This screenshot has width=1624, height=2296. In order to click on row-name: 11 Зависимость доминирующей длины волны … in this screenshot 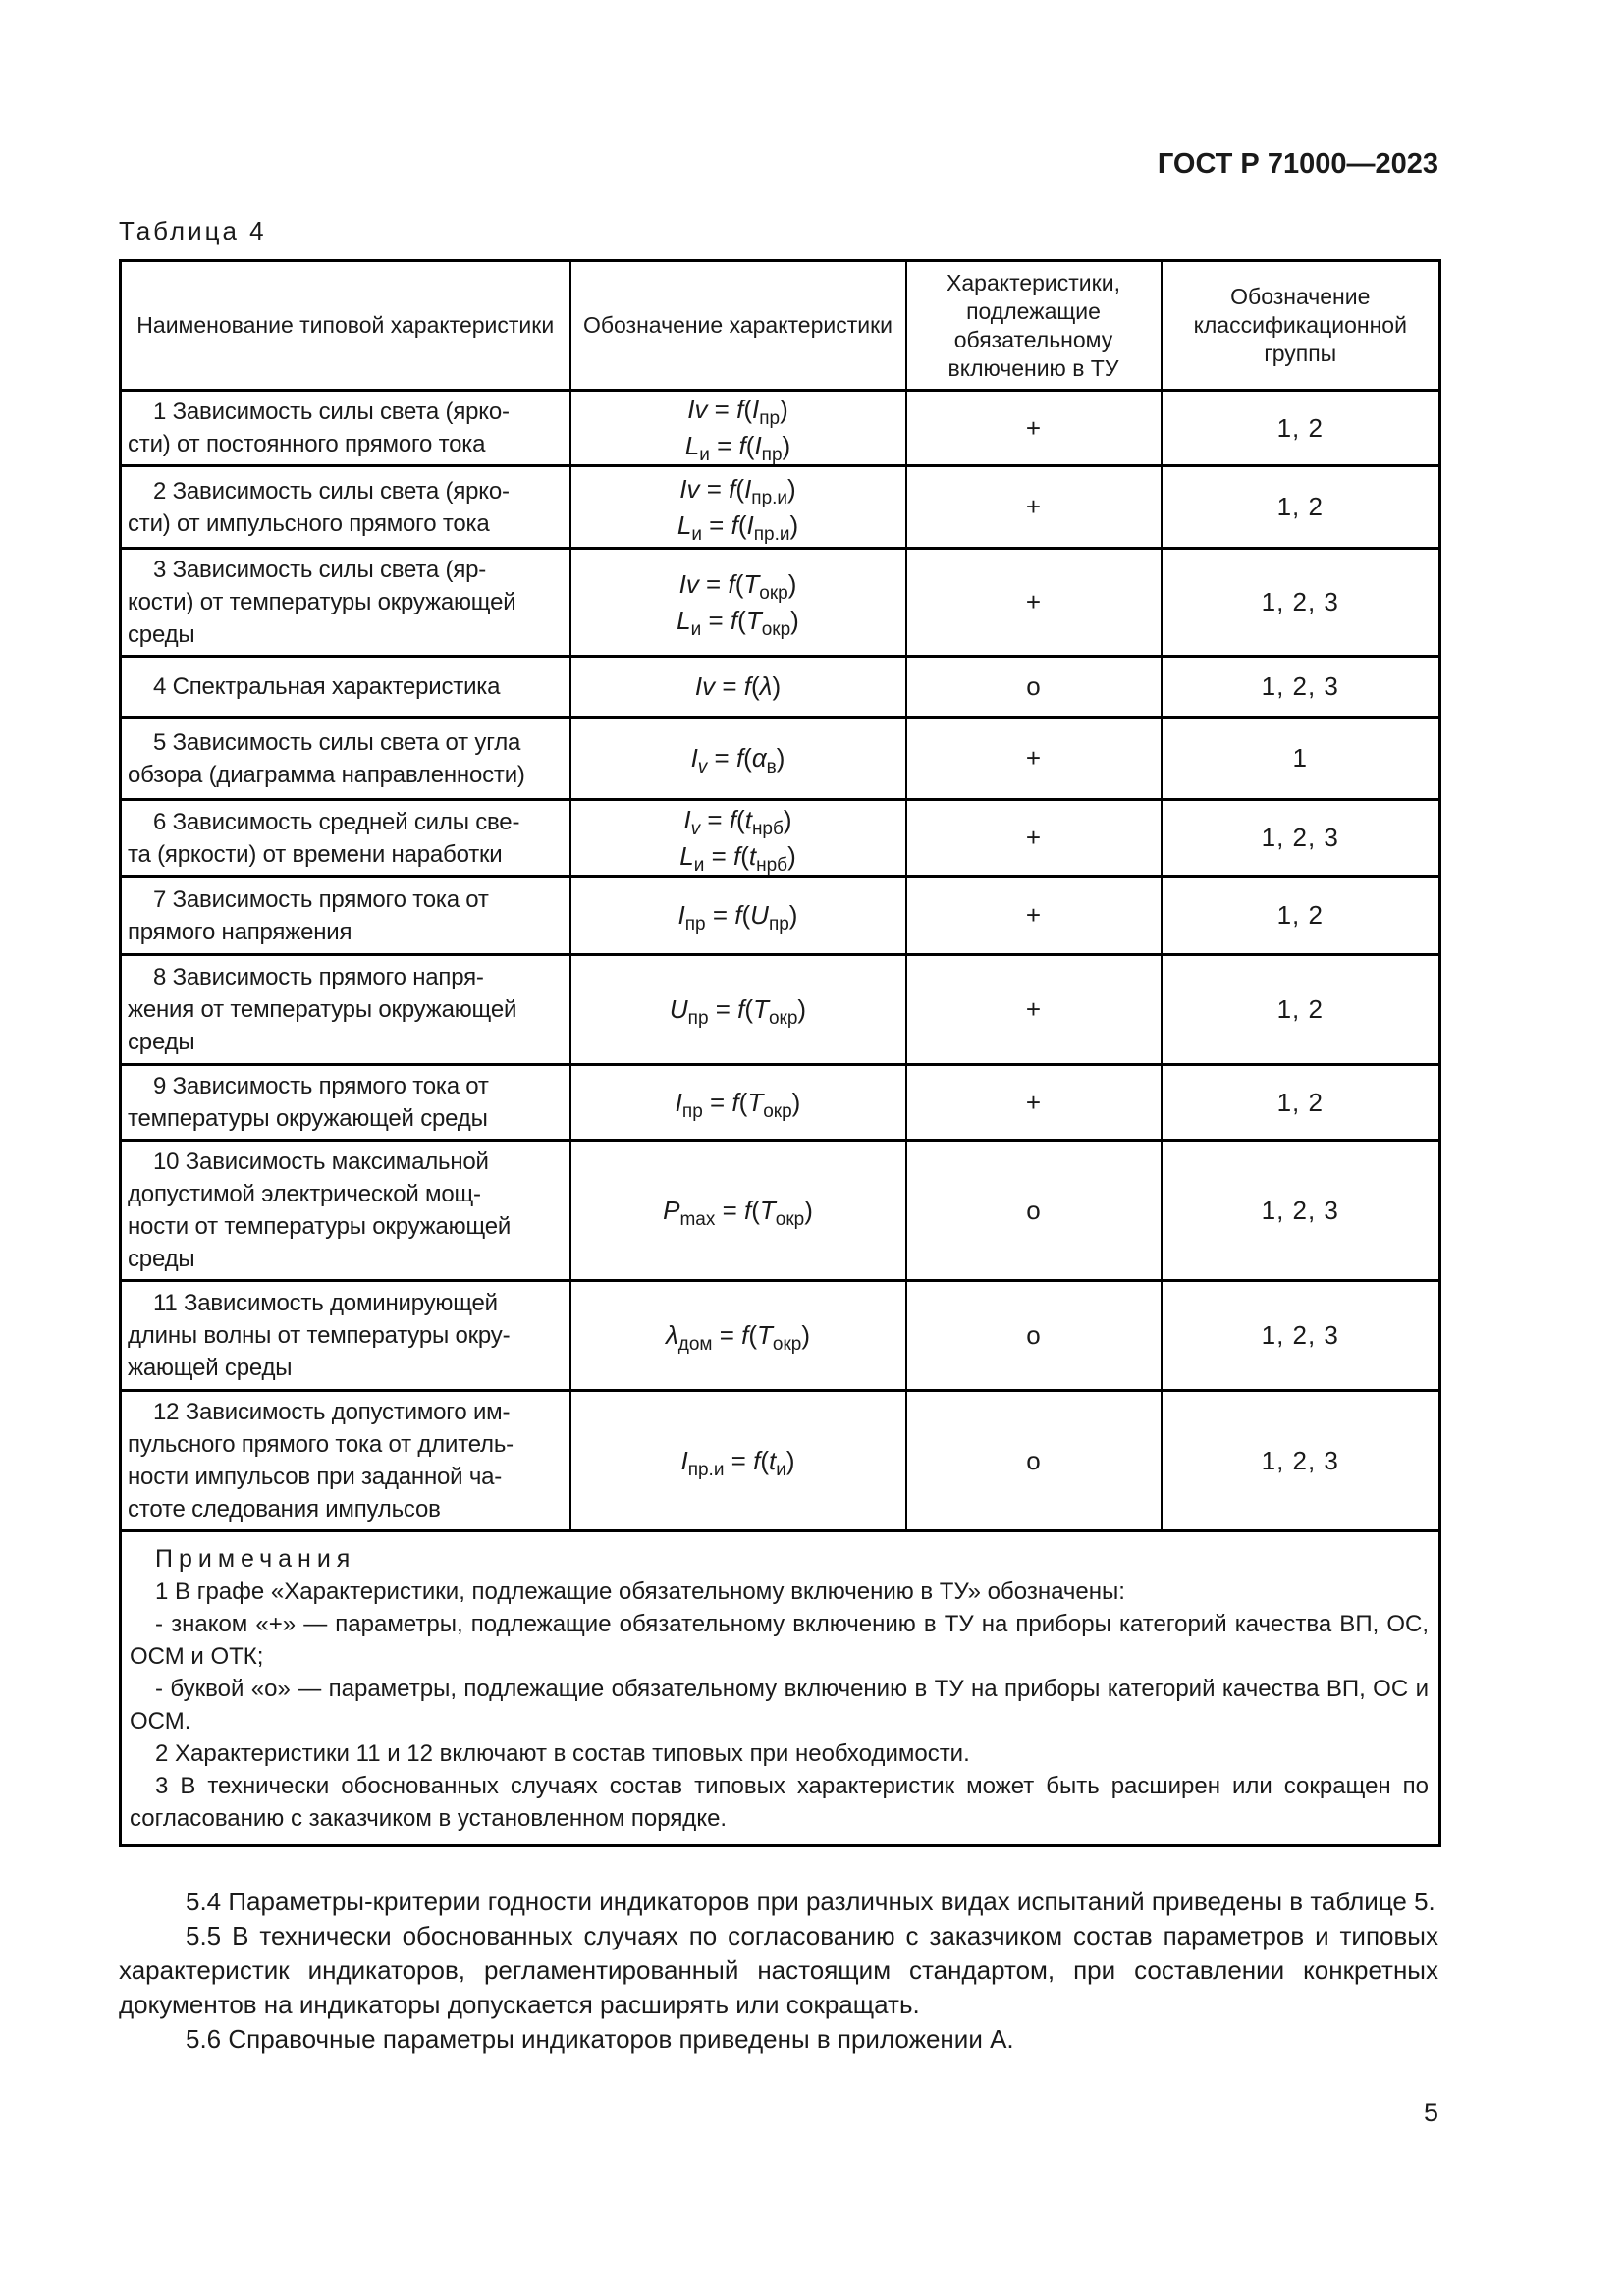, I will do `click(345, 1336)`.